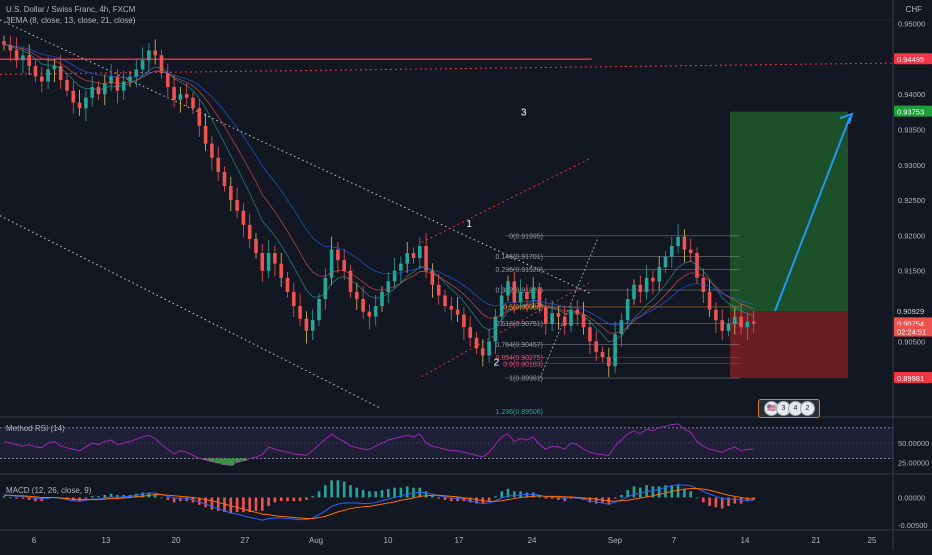 The width and height of the screenshot is (932, 555). Describe the element at coordinates (911, 200) in the screenshot. I see `y-tick-label: 0.92500` at that location.